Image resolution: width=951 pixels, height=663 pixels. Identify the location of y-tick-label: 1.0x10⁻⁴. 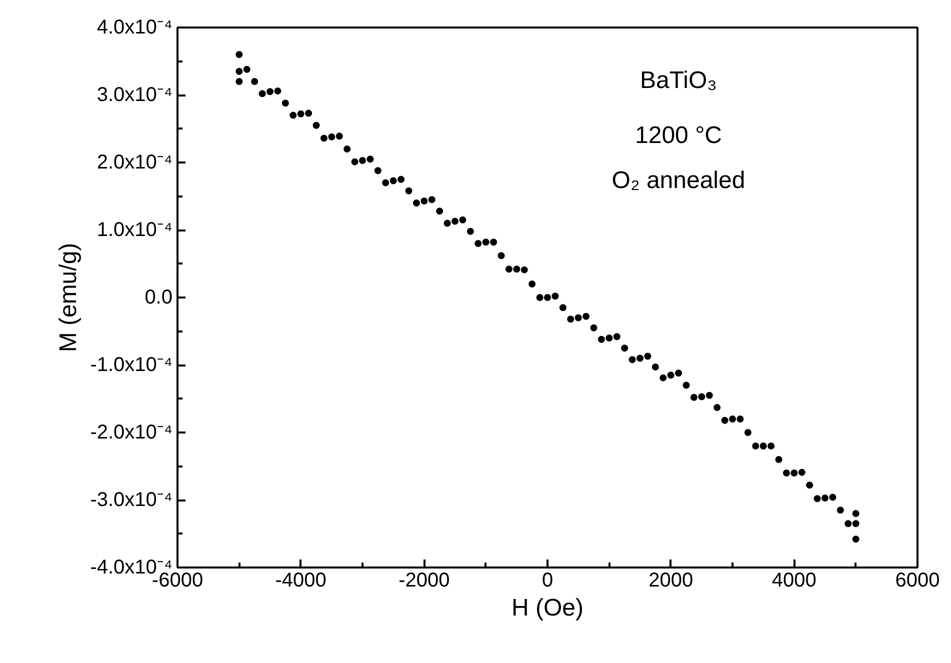
(134, 230).